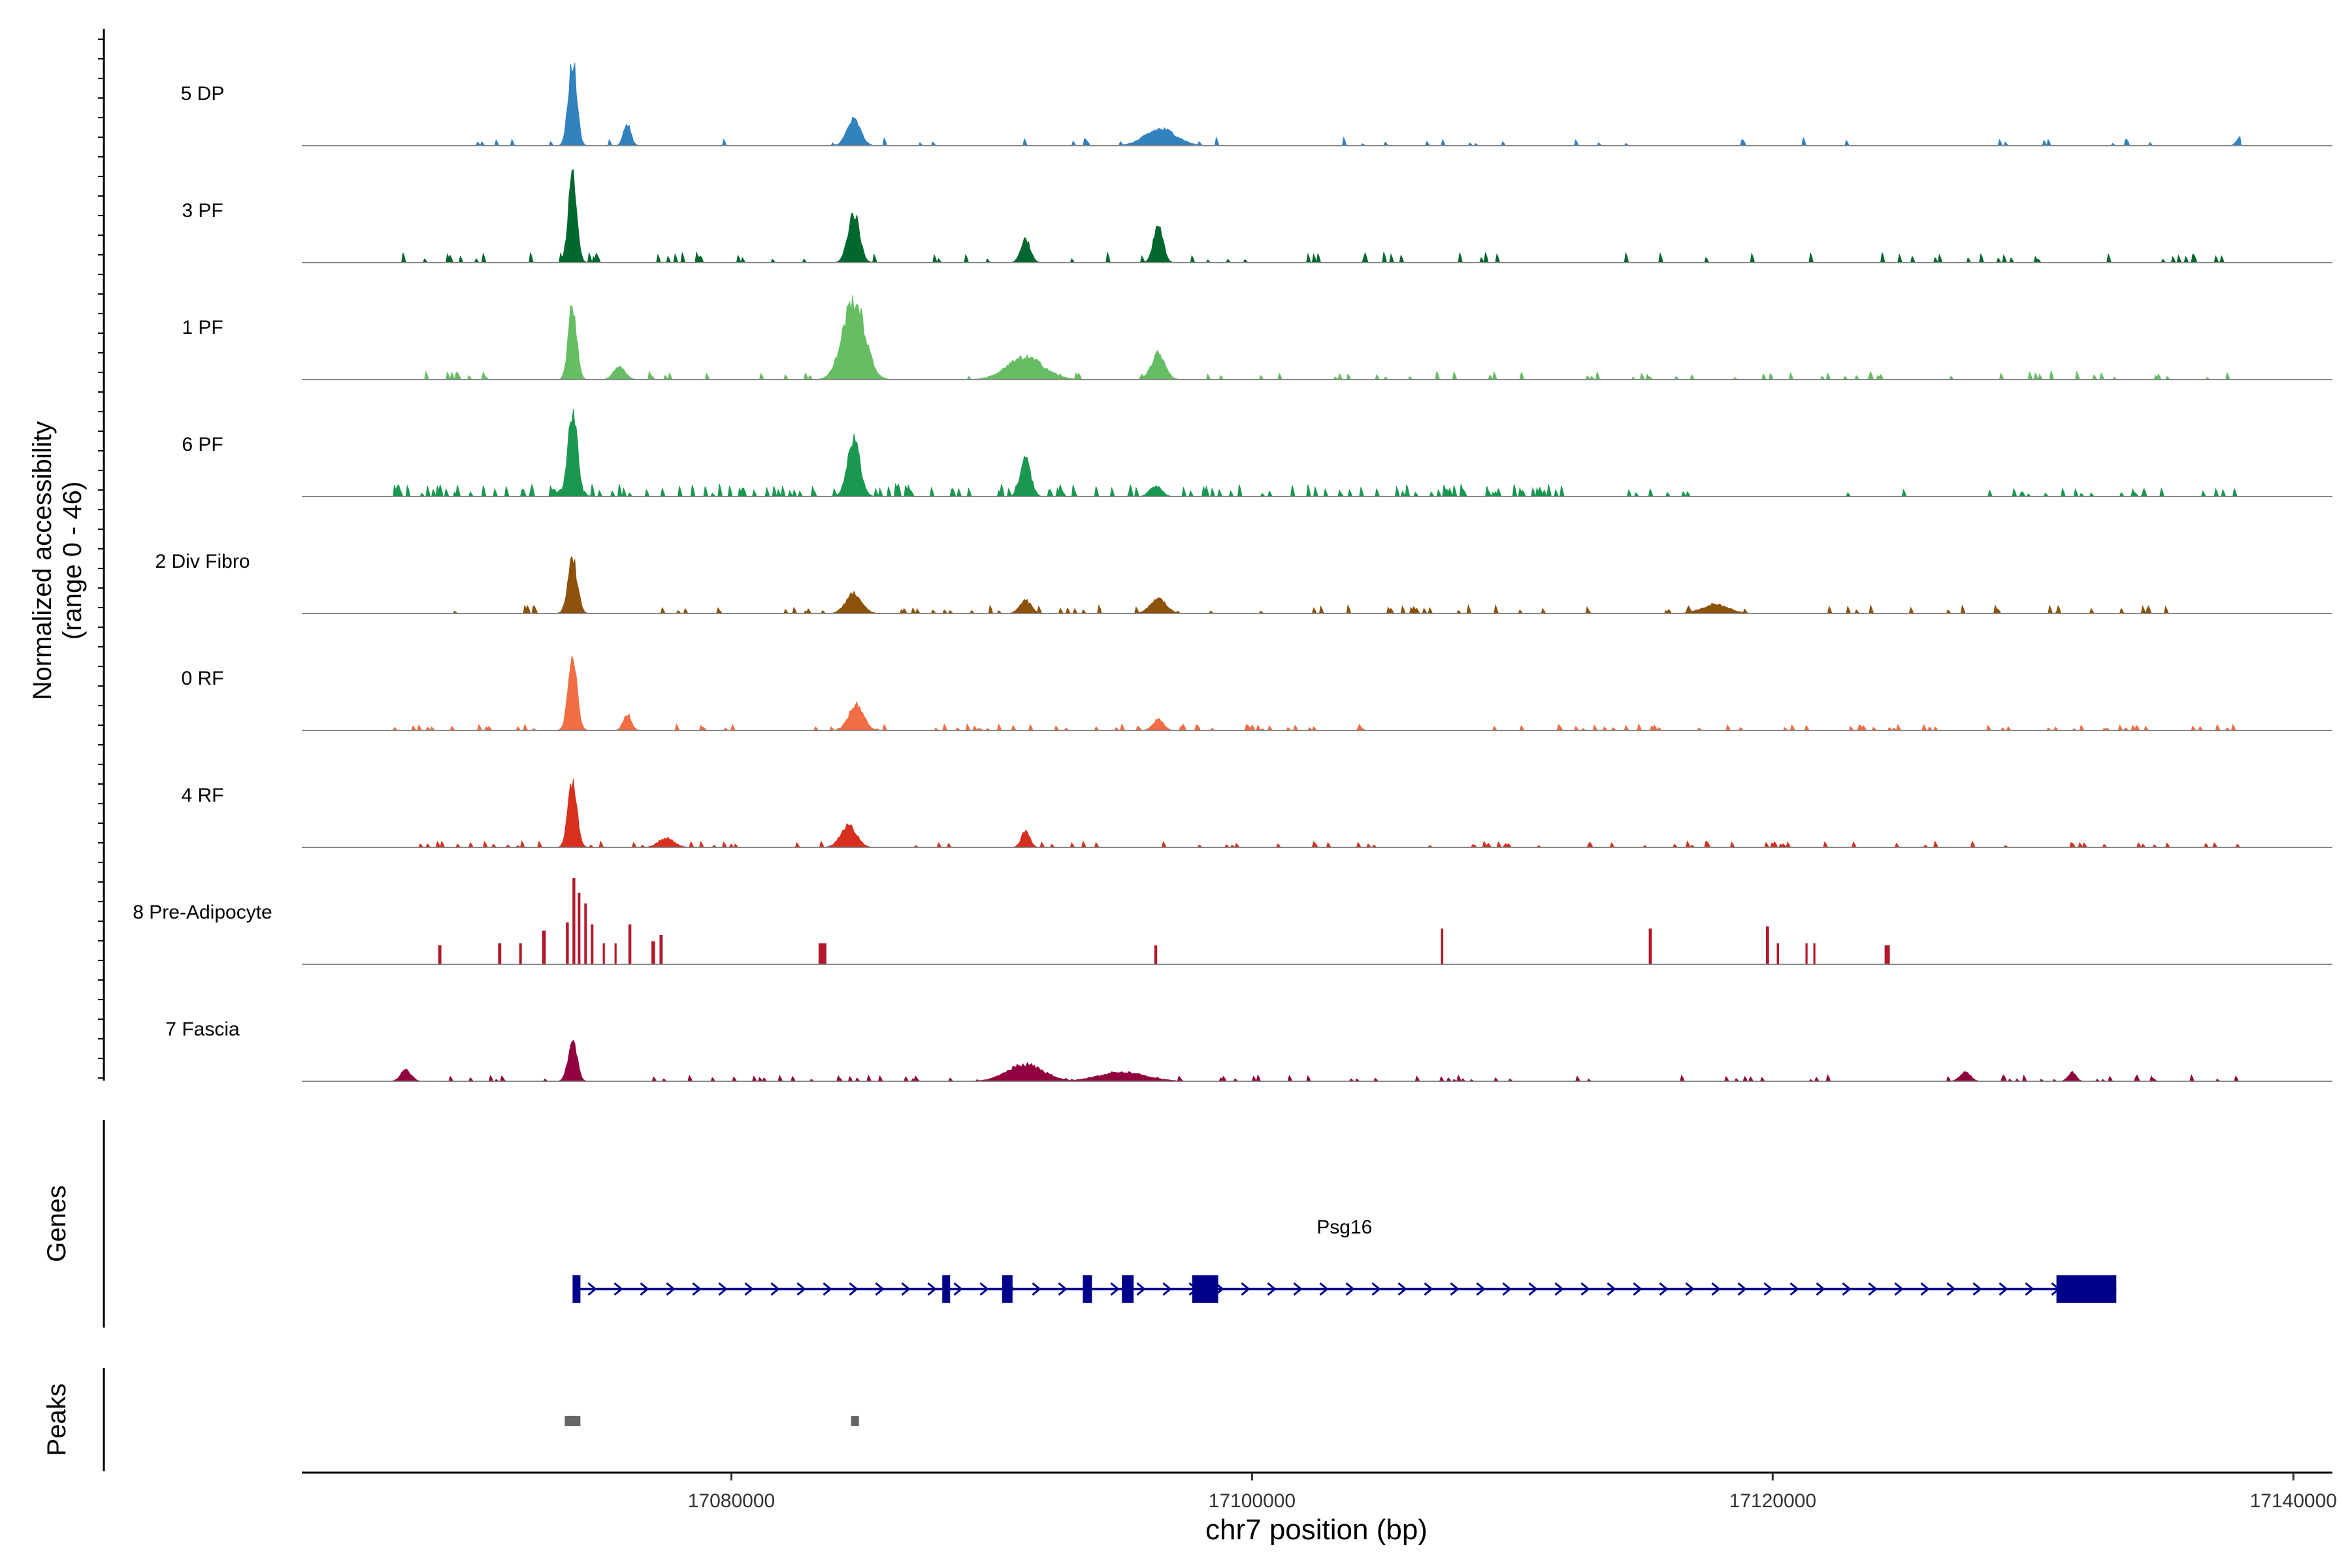 Image resolution: width=2352 pixels, height=1568 pixels. I want to click on x-axis-ticks: 17080000 17100000 17120000 17140000, so click(1512, 1492).